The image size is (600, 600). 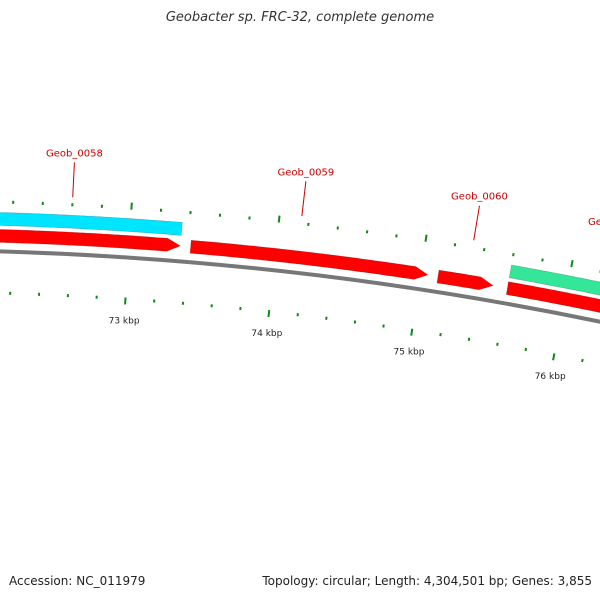 I want to click on kbp-tick-label: 76 kbp, so click(x=550, y=377).